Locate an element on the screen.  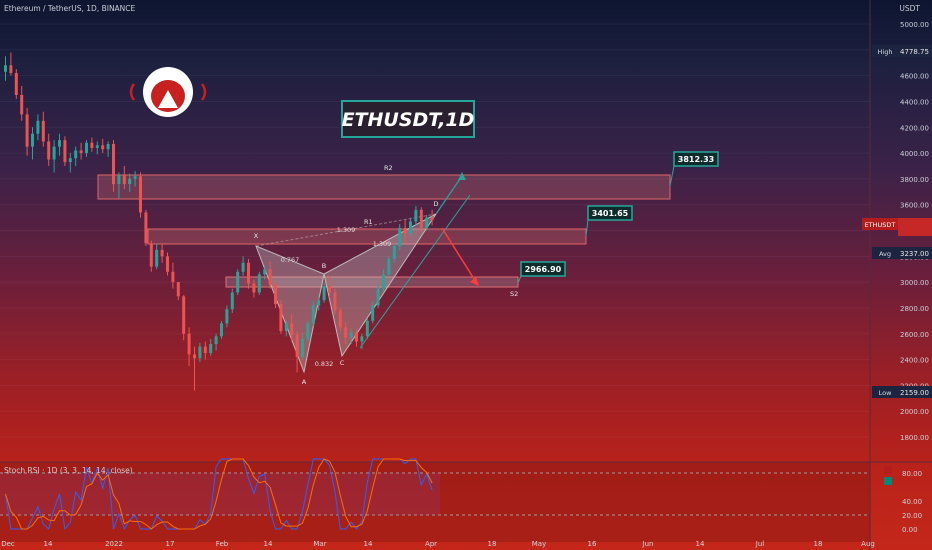
avg-value-bg is located at coordinates (915, 253).